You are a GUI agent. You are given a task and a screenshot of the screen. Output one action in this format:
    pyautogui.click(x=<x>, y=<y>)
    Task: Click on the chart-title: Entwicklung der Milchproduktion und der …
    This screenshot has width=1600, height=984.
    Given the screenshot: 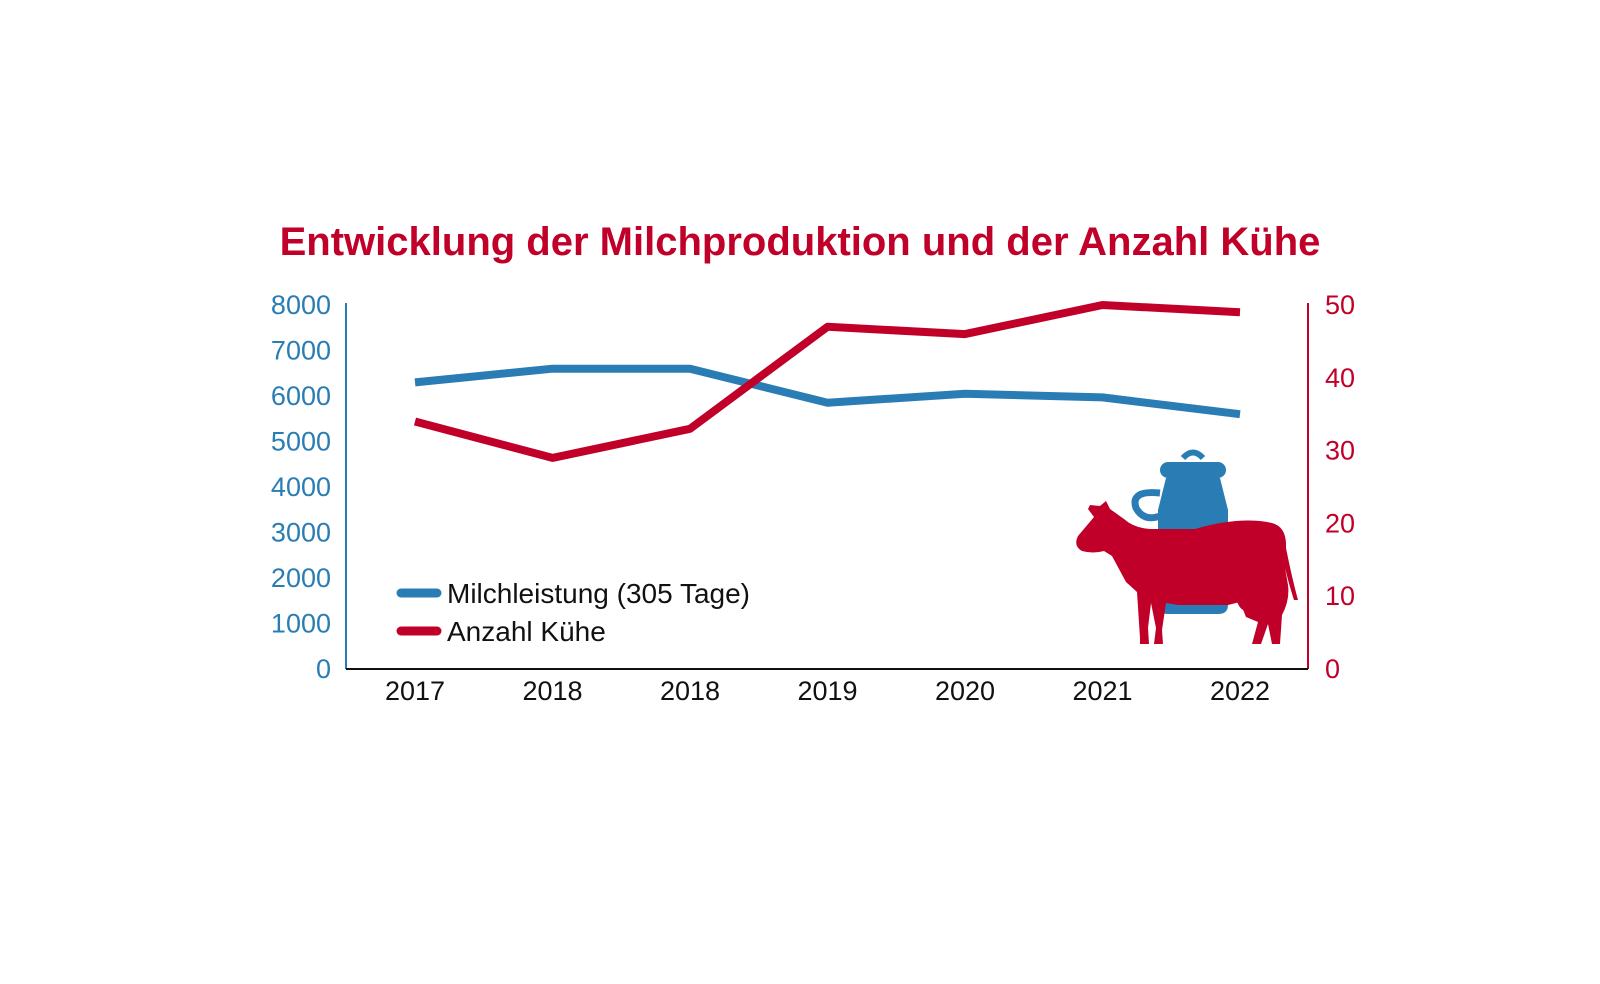 What is the action you would take?
    pyautogui.click(x=800, y=242)
    